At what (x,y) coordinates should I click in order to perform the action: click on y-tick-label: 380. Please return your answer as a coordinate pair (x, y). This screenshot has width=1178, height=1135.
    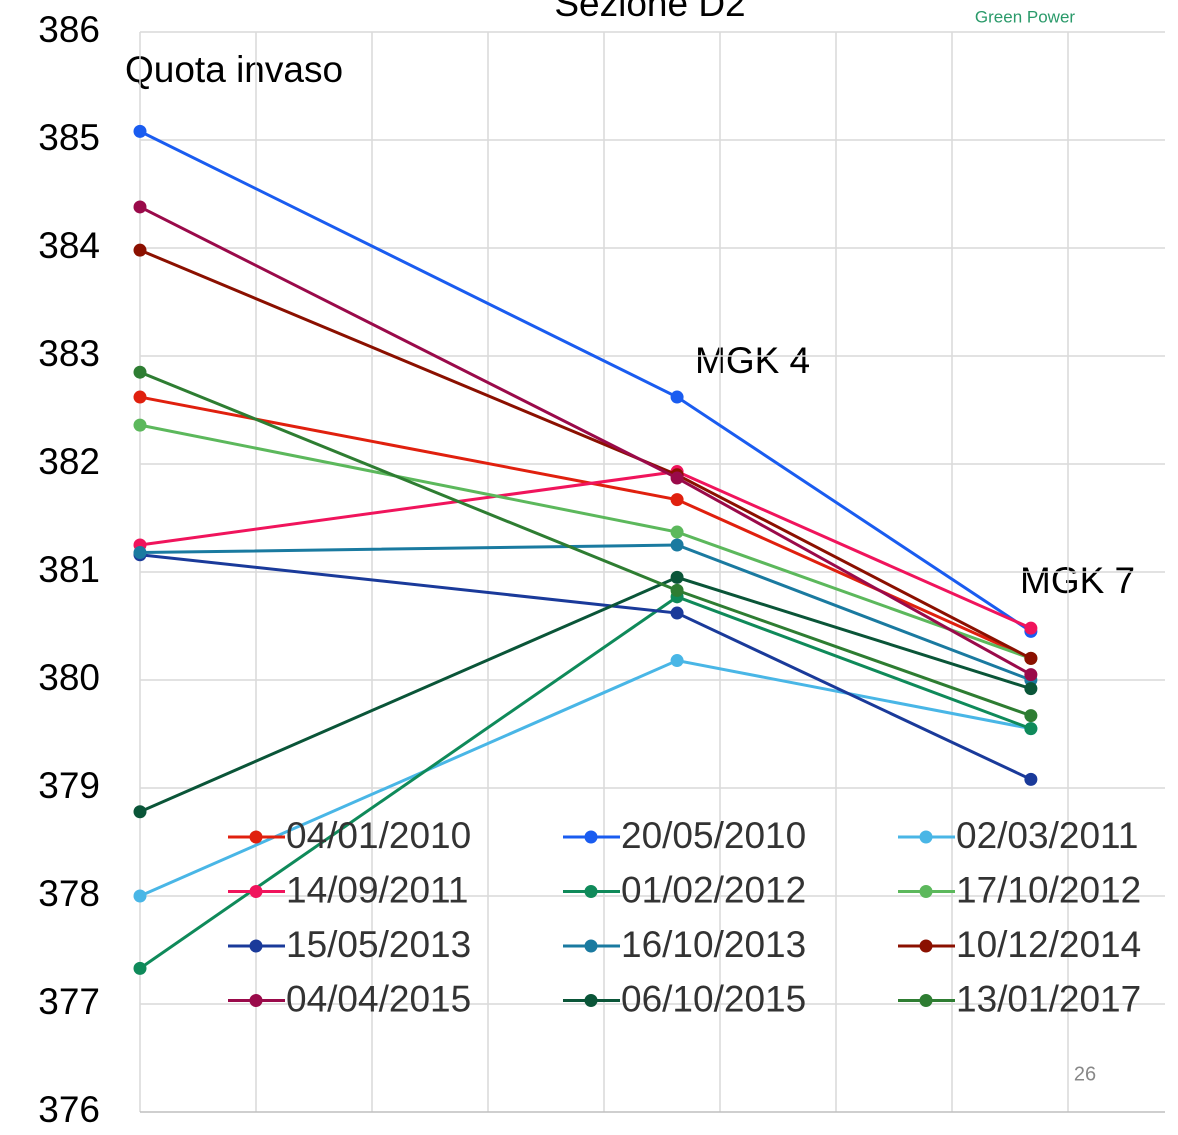
    Looking at the image, I should click on (69, 677).